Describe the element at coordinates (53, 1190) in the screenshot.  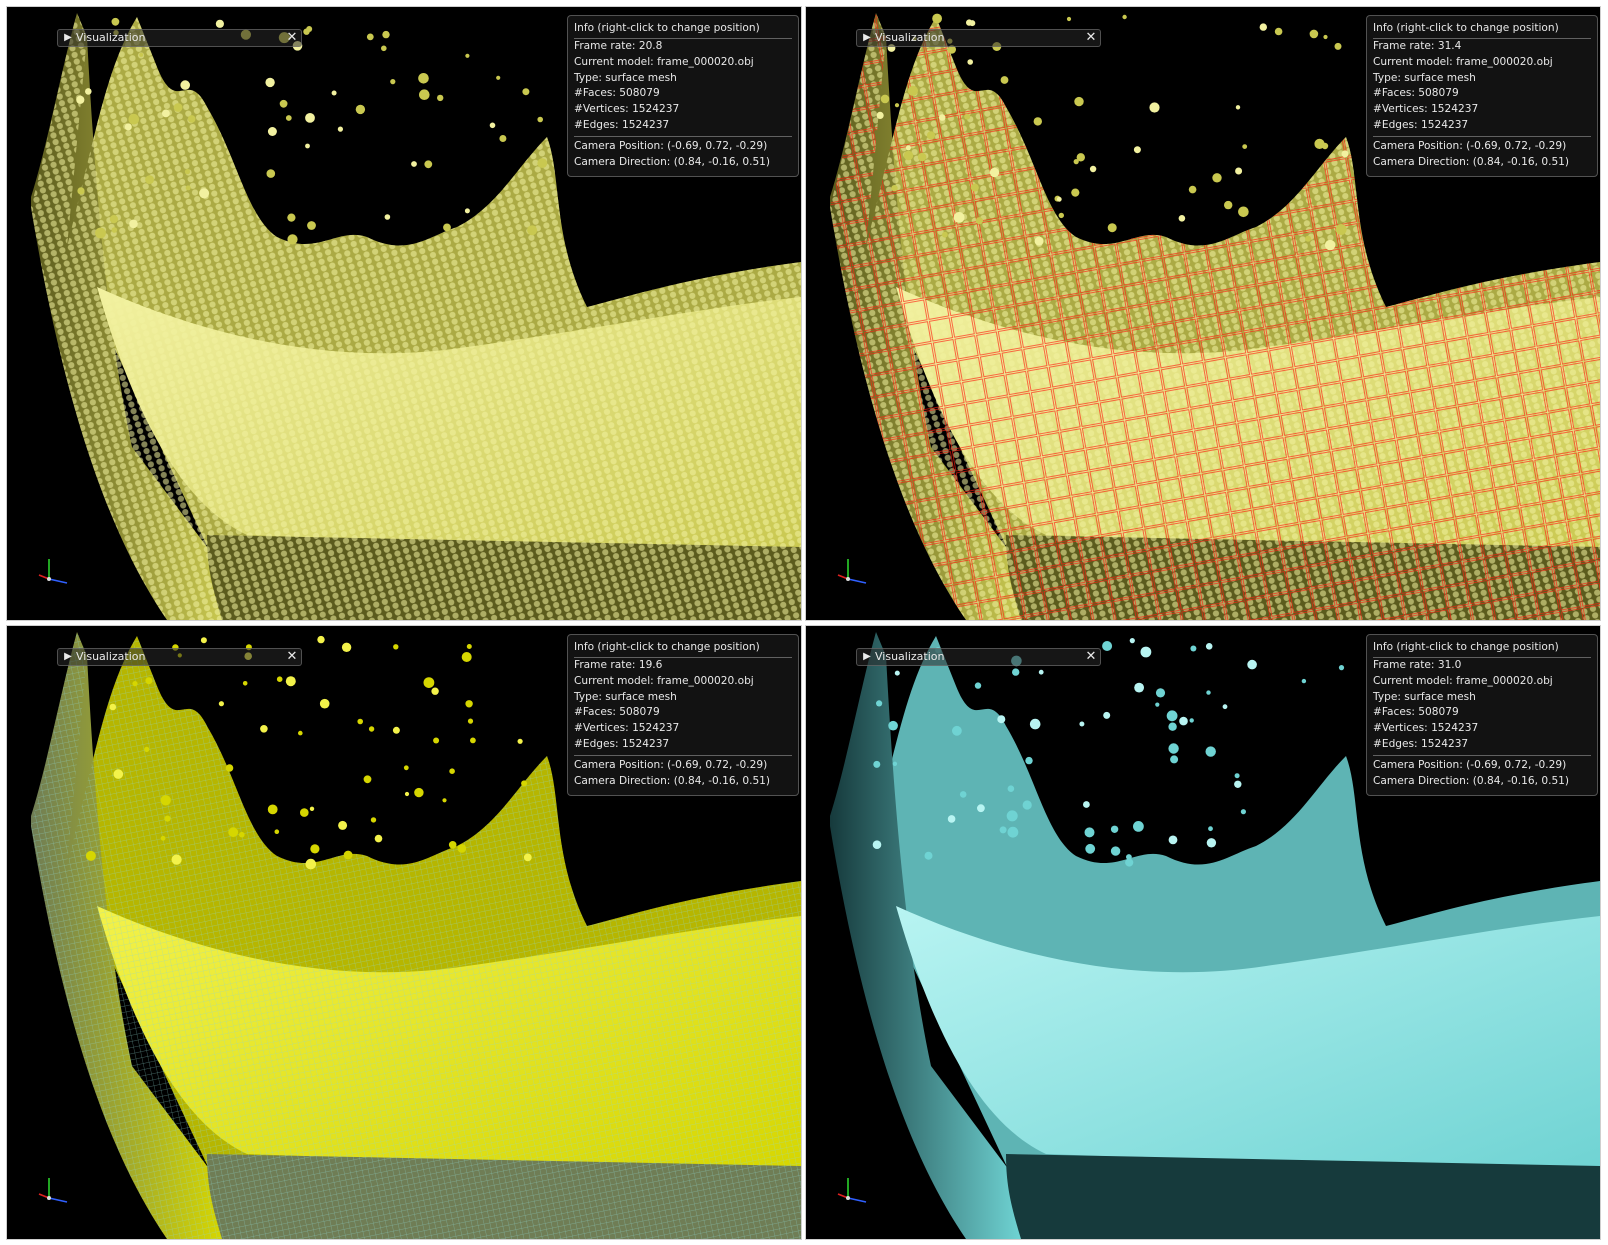
I see `xyz-axes-icon` at that location.